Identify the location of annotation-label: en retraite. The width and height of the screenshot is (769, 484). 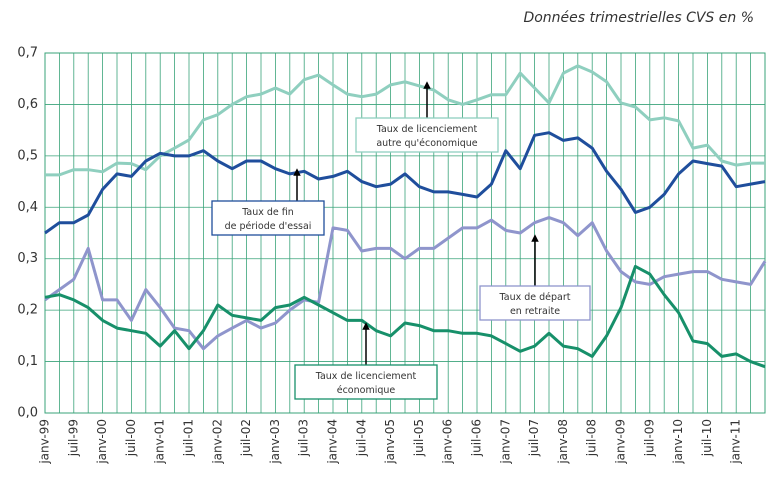
(535, 311).